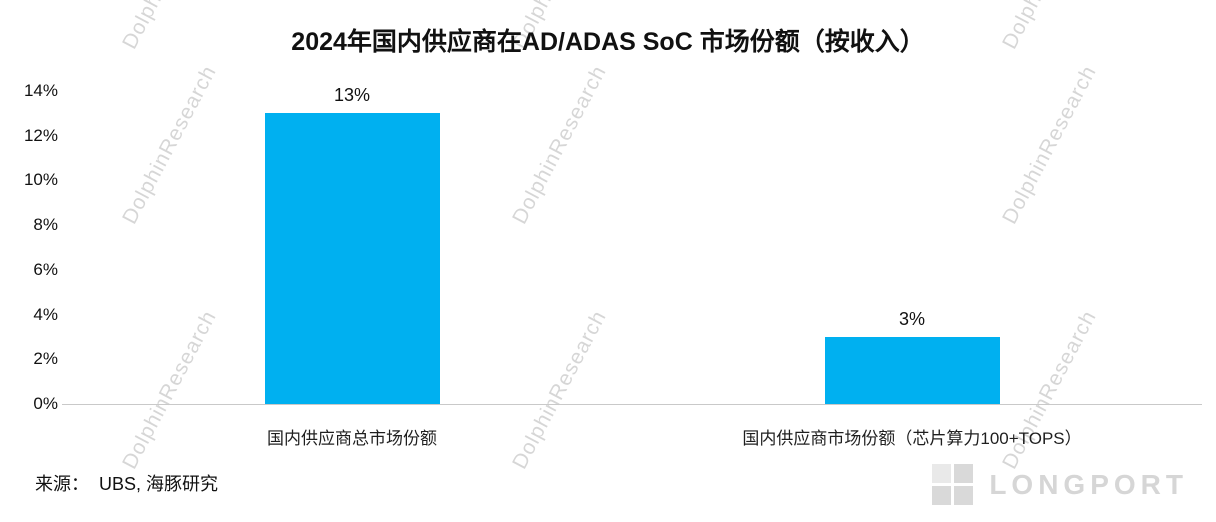 This screenshot has height=522, width=1216. I want to click on y-tick-label: 4%, so click(45, 314).